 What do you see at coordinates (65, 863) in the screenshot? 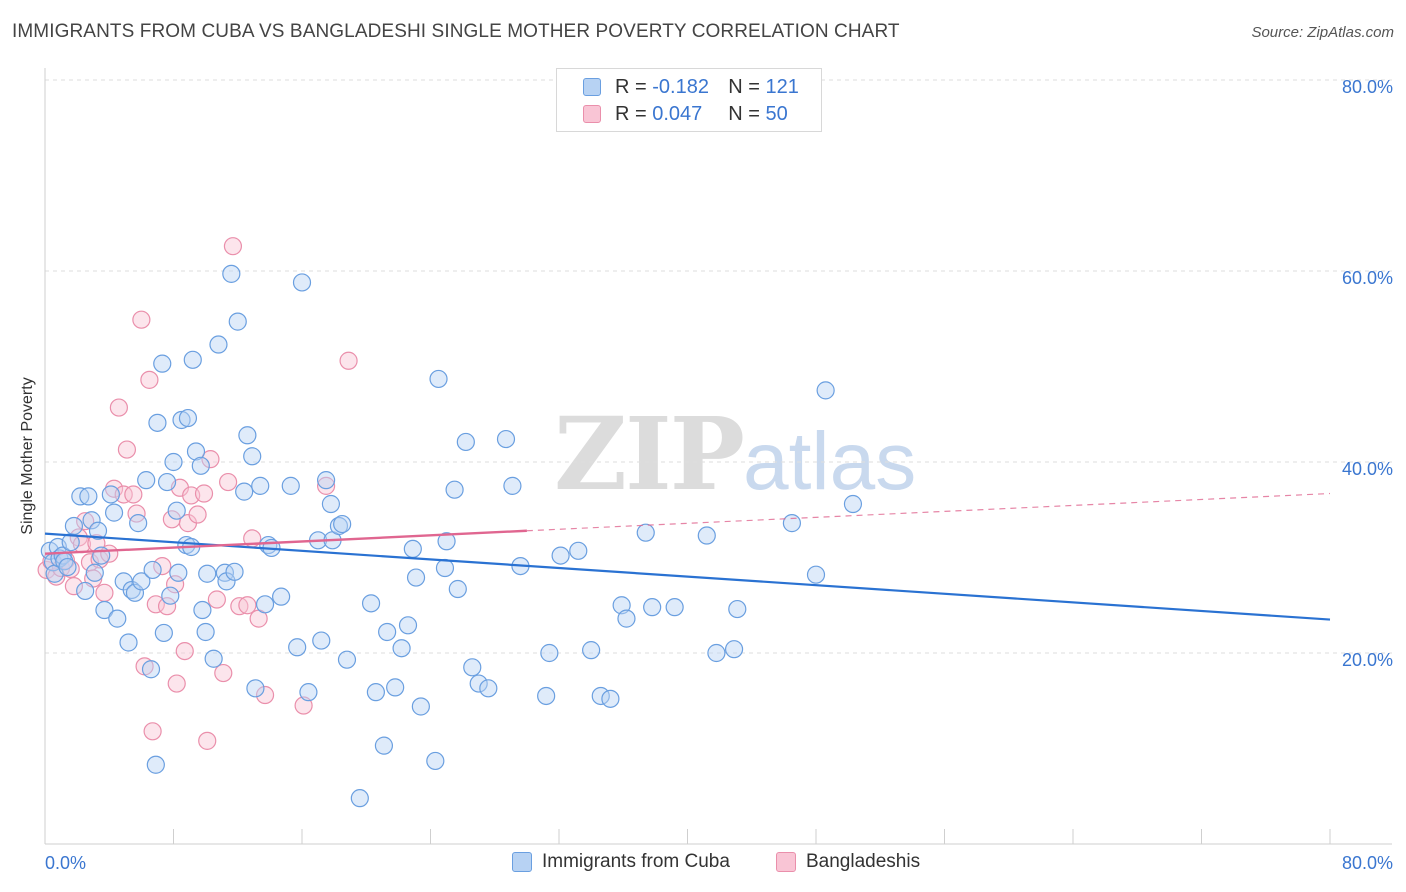
I see `x-tick-label: 0.0%` at bounding box center [65, 863].